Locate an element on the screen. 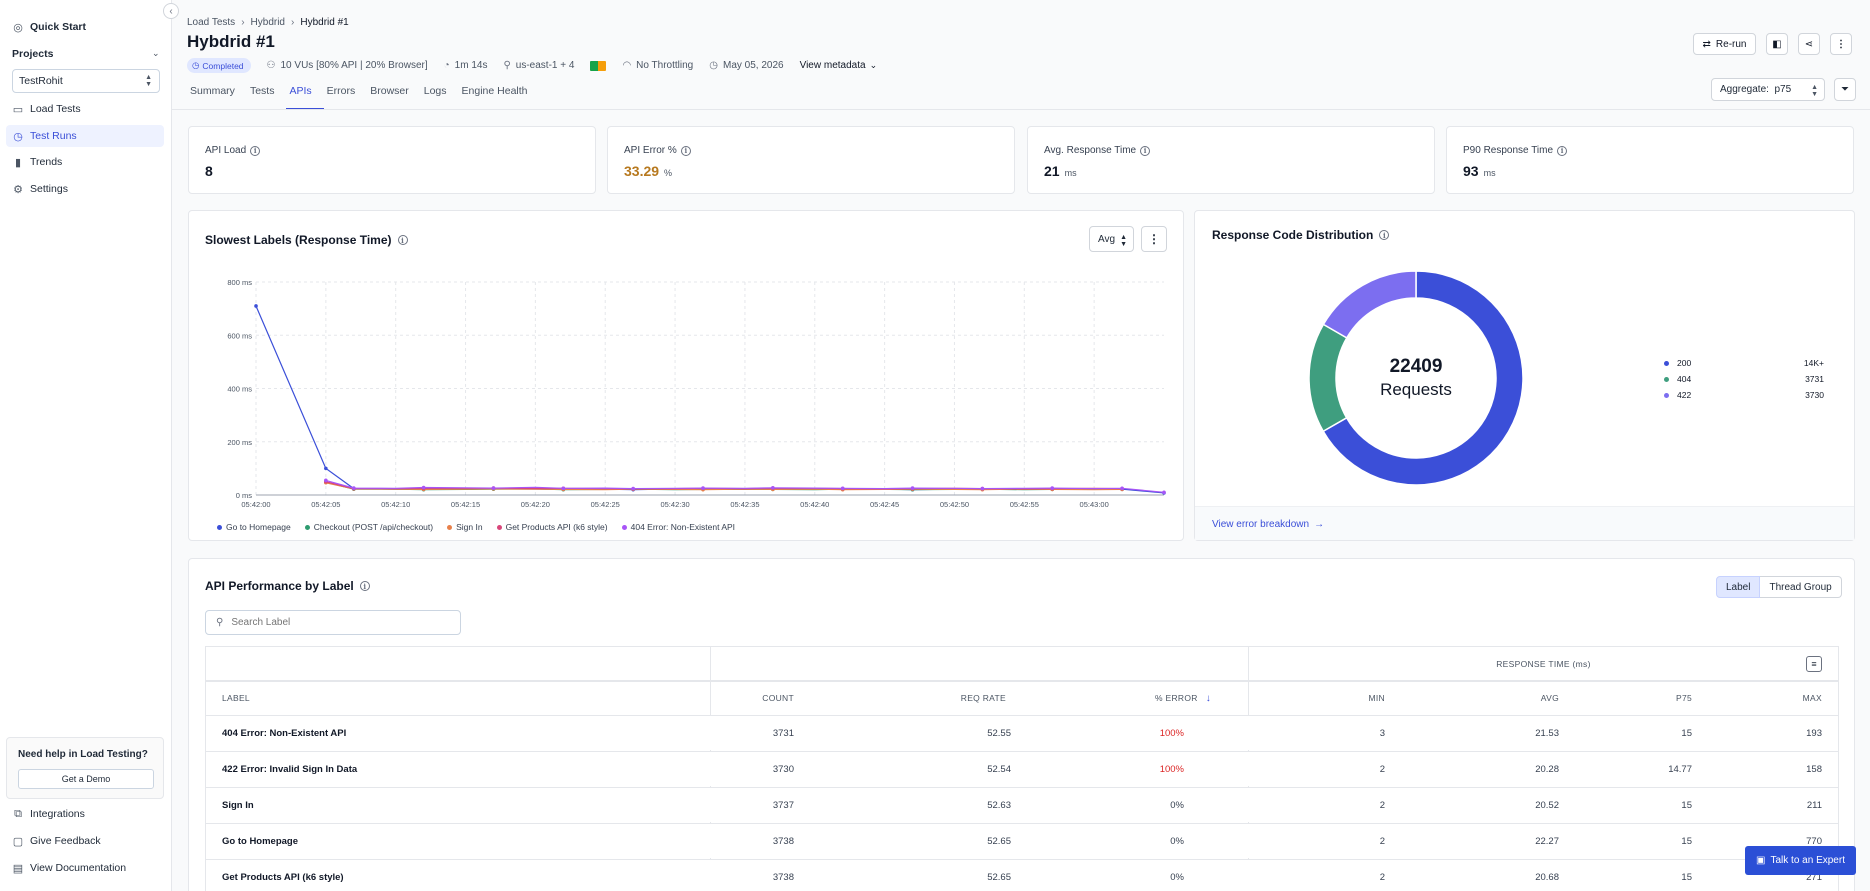 This screenshot has width=1870, height=891. get-demo-button: Get a Demo is located at coordinates (86, 779).